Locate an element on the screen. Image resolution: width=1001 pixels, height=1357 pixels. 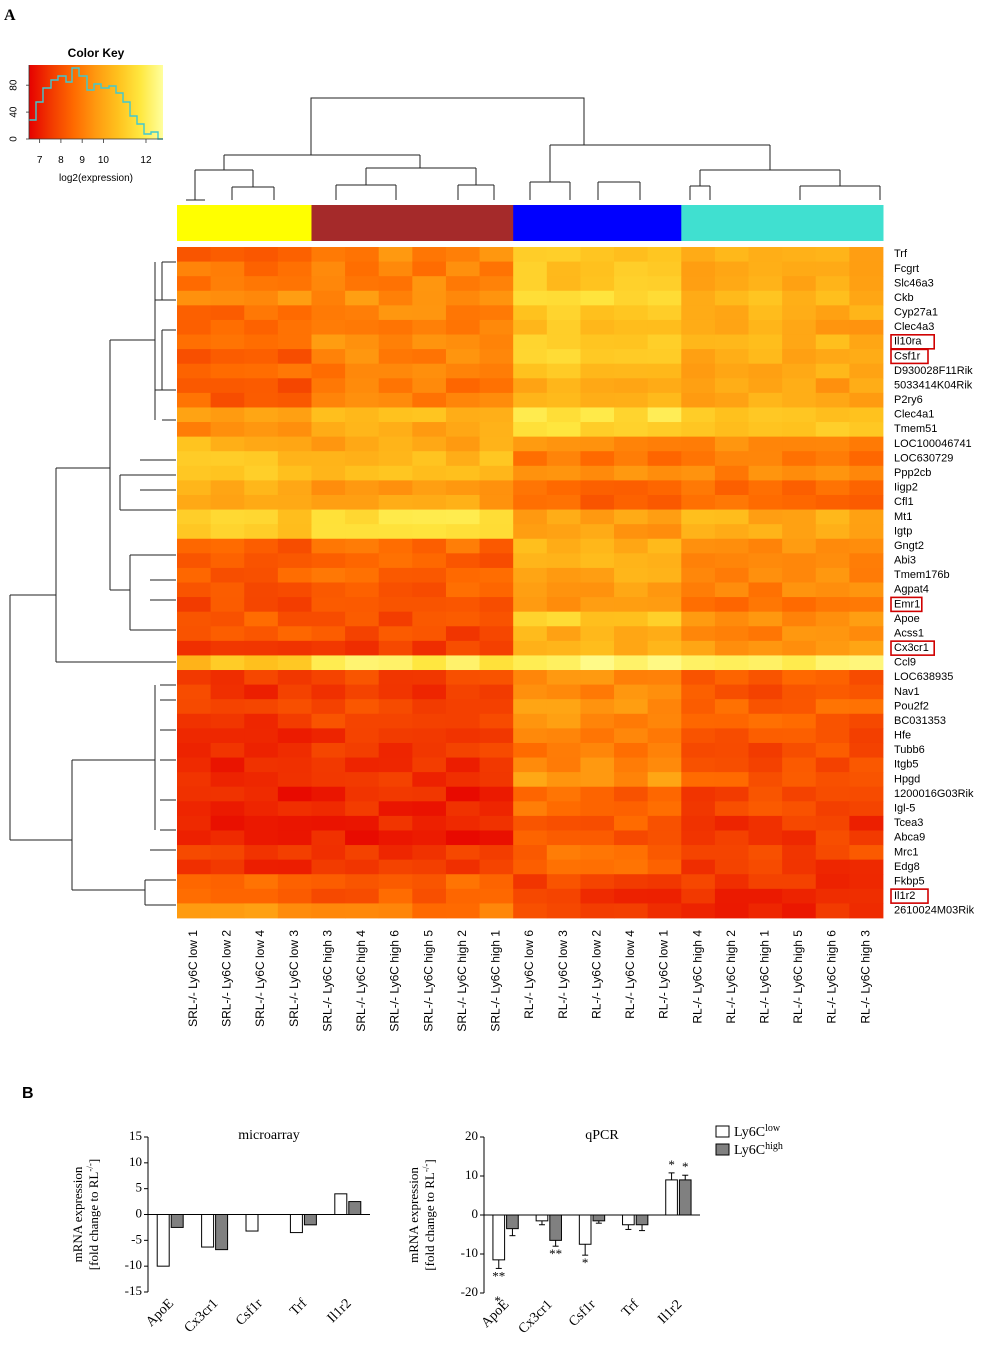
y-axis-label-superscript: -/- is located at coordinates (426, 1168).